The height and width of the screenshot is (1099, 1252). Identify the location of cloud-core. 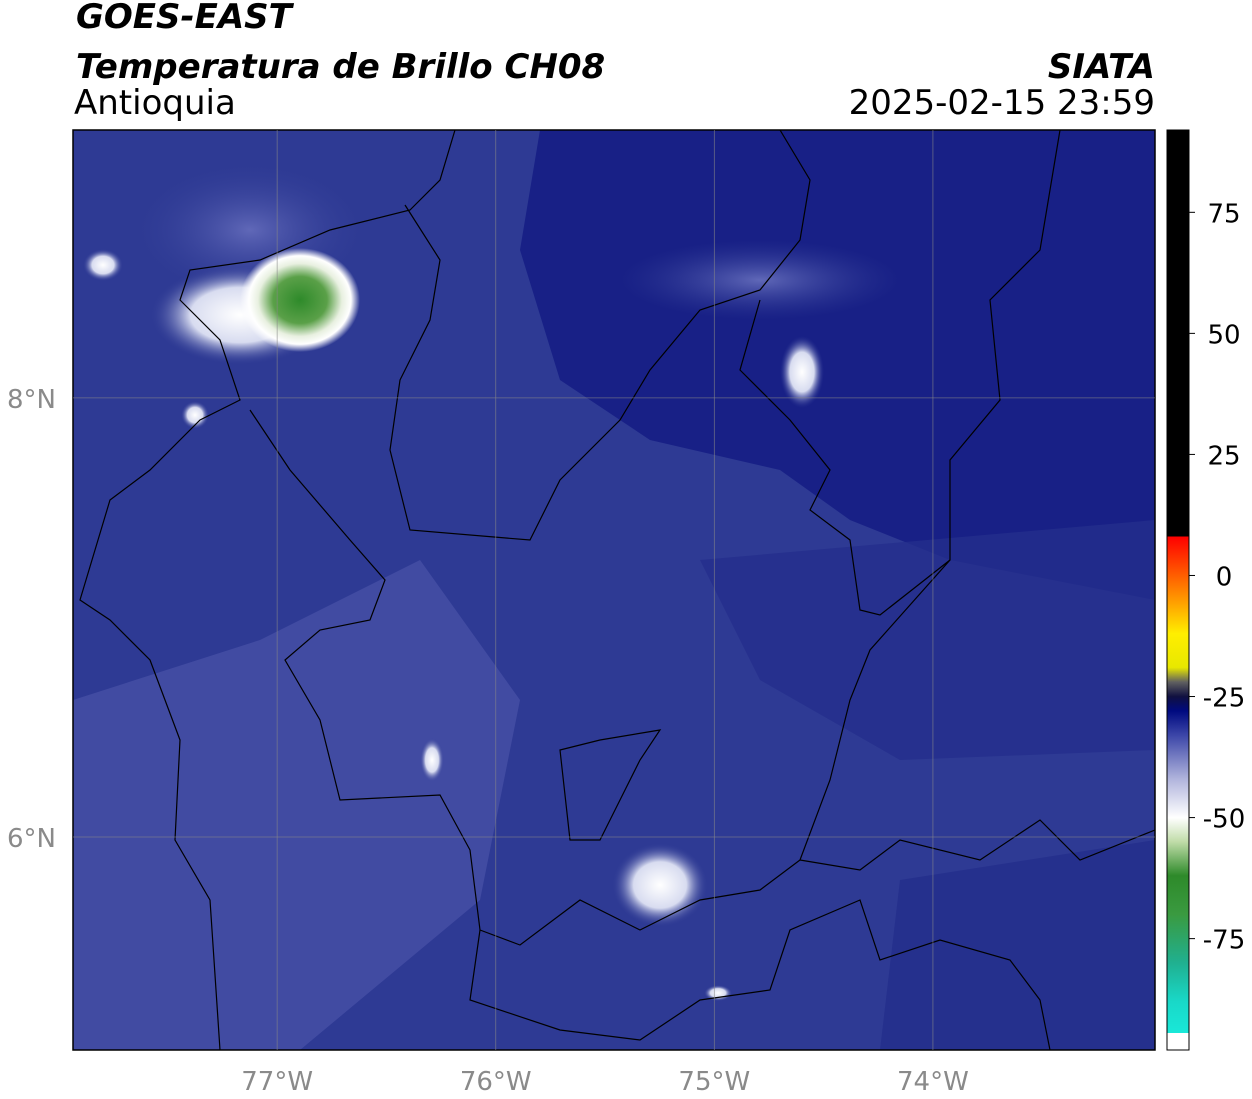
(300, 300).